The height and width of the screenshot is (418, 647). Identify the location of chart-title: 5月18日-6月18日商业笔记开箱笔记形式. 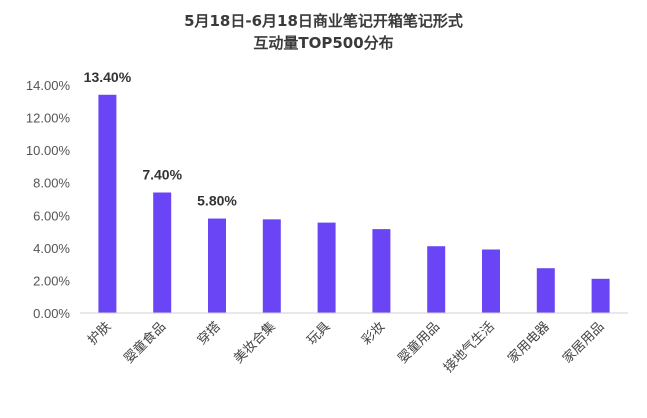
(323, 21).